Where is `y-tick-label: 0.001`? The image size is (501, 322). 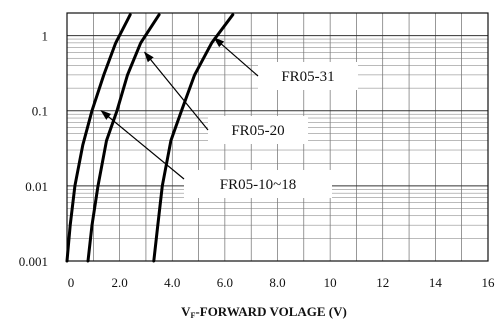 y-tick-label: 0.001 is located at coordinates (33, 261).